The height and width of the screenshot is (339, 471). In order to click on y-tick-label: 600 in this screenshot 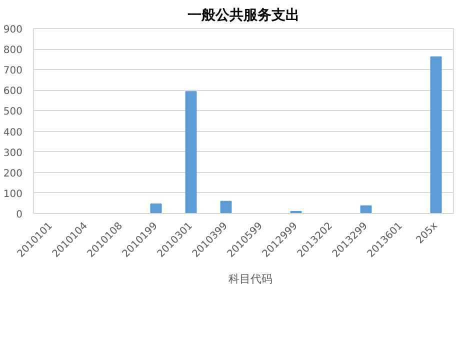, I will do `click(13, 92)`.